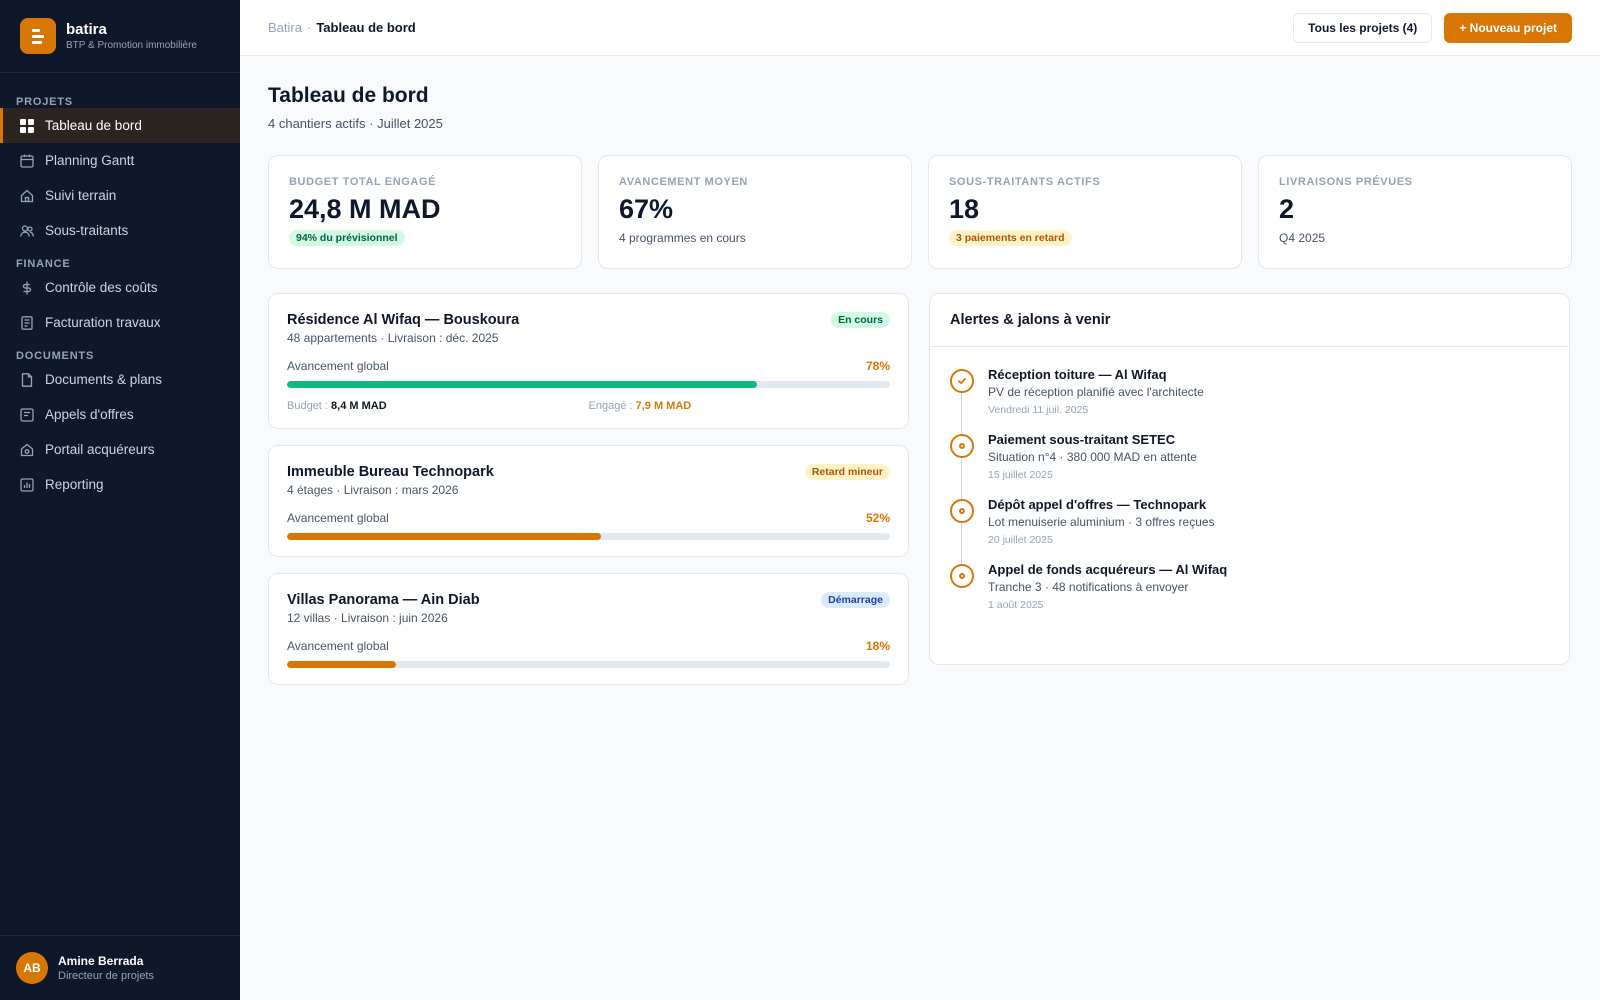 The image size is (1600, 1000). I want to click on brand: batira BTP & Promotion immobilière, so click(120, 36).